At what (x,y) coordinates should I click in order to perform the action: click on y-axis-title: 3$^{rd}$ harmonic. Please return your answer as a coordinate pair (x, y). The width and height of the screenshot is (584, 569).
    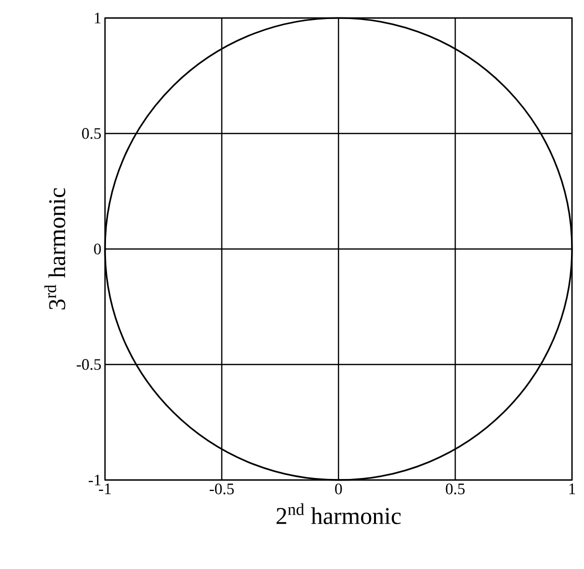
    Looking at the image, I should click on (55, 249).